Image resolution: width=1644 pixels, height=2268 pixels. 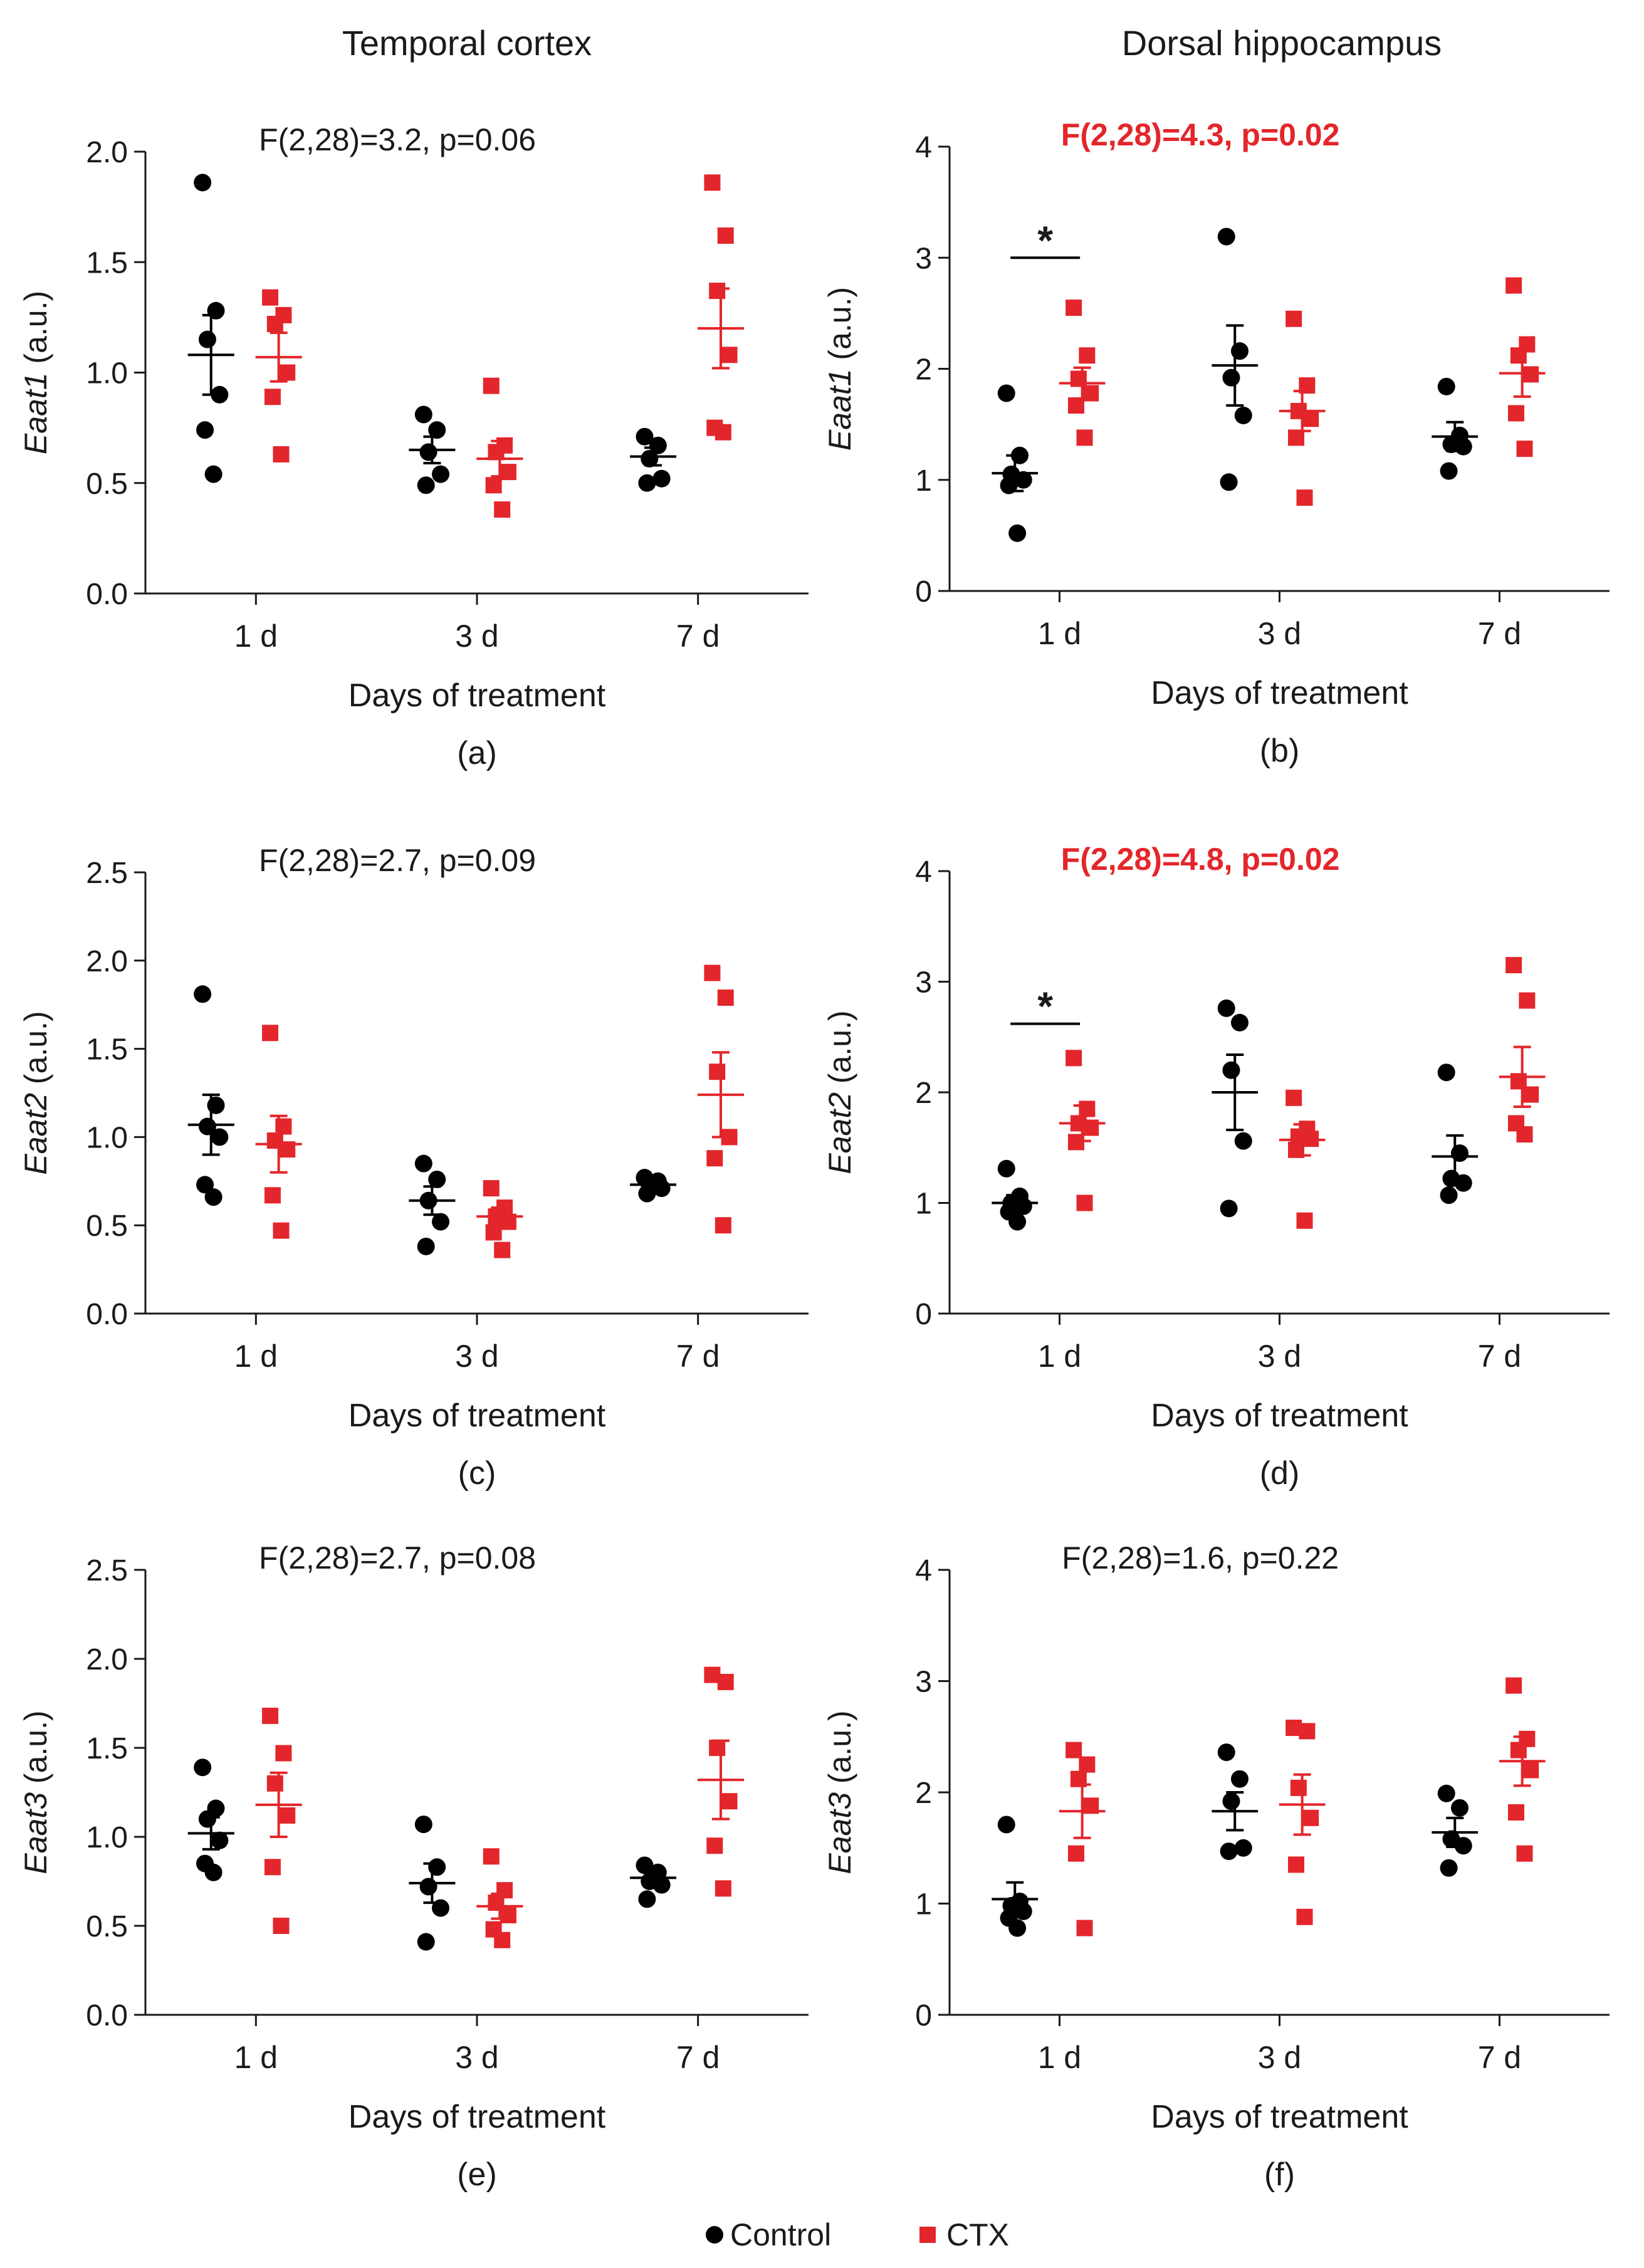 I want to click on y-axis-gene-name: Eaat2, so click(x=840, y=1133).